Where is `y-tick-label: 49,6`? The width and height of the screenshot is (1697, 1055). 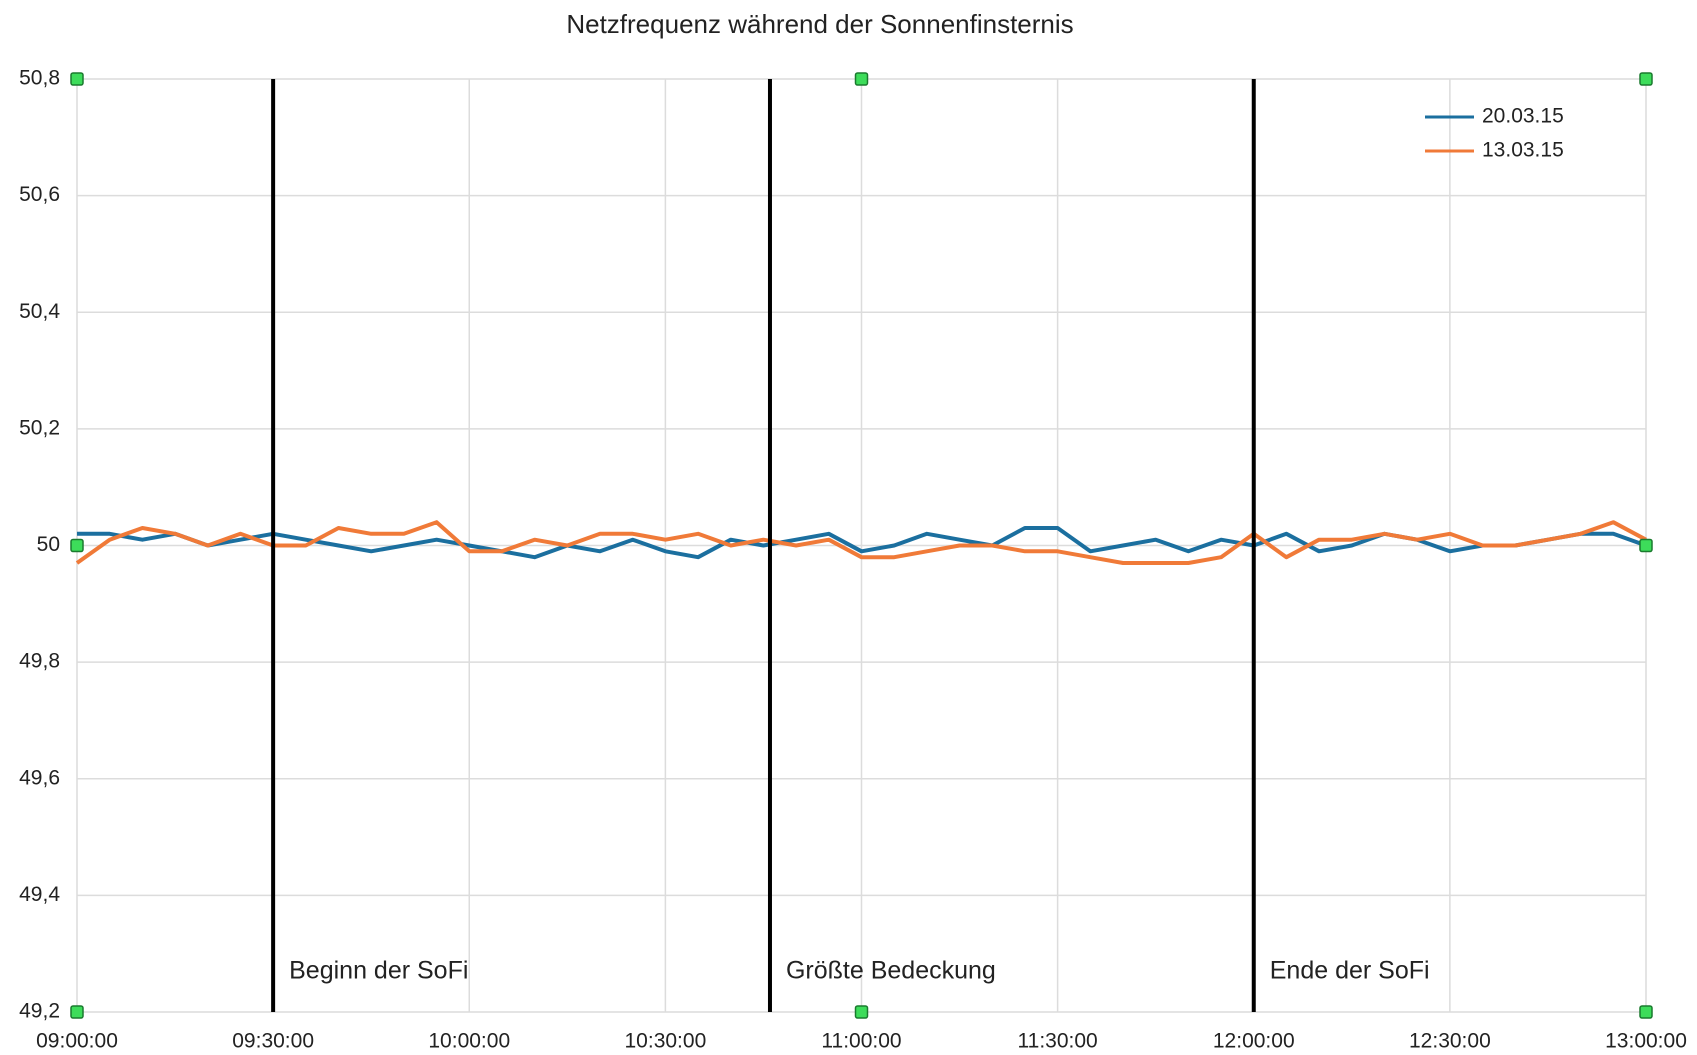 y-tick-label: 49,6 is located at coordinates (39, 777).